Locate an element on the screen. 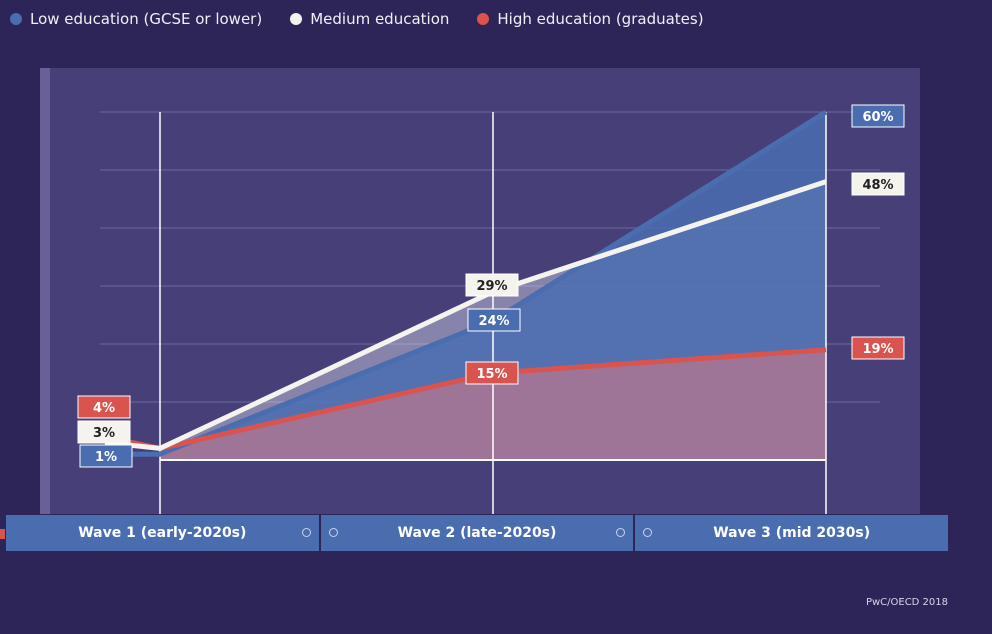  data-label: 60% is located at coordinates (877, 117).